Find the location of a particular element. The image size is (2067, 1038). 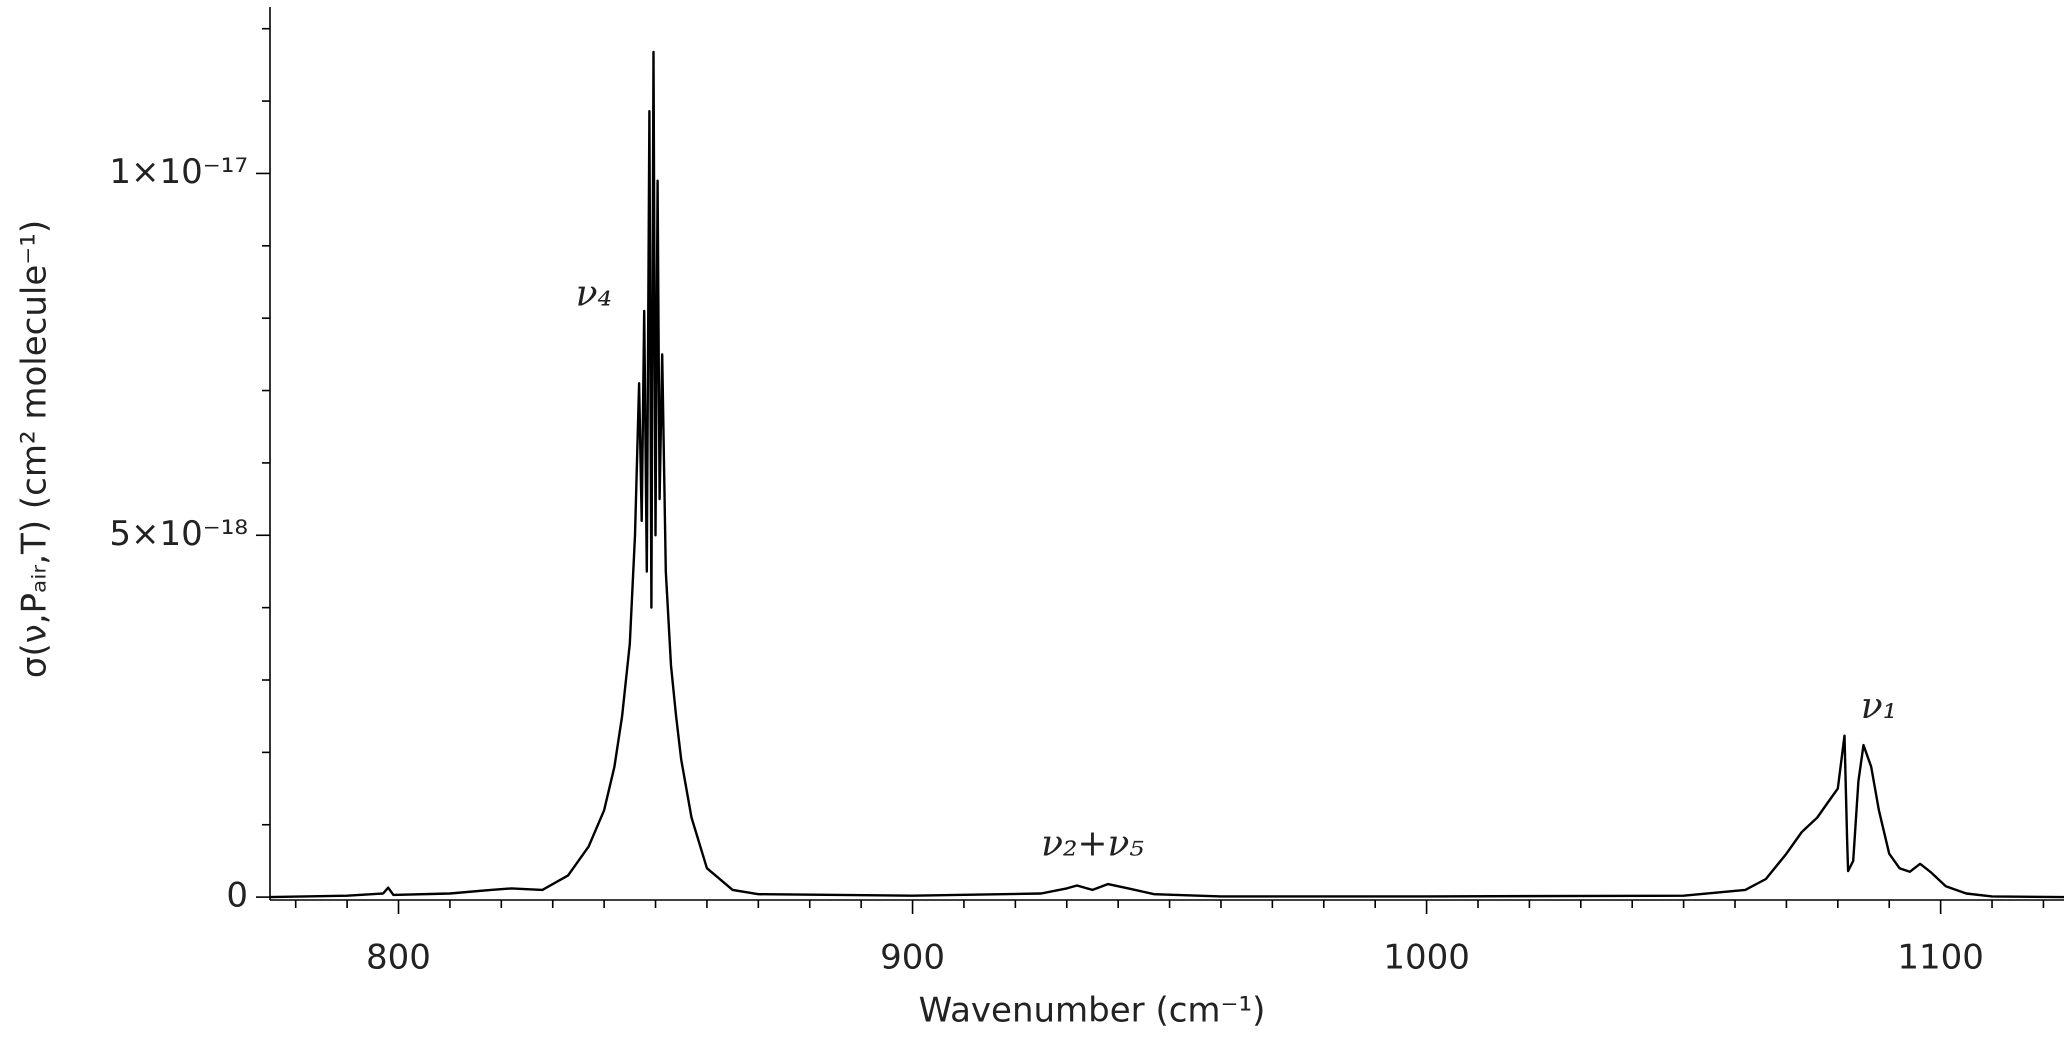

y-tick-label: 5×10⁻¹⁸ is located at coordinates (178, 534).